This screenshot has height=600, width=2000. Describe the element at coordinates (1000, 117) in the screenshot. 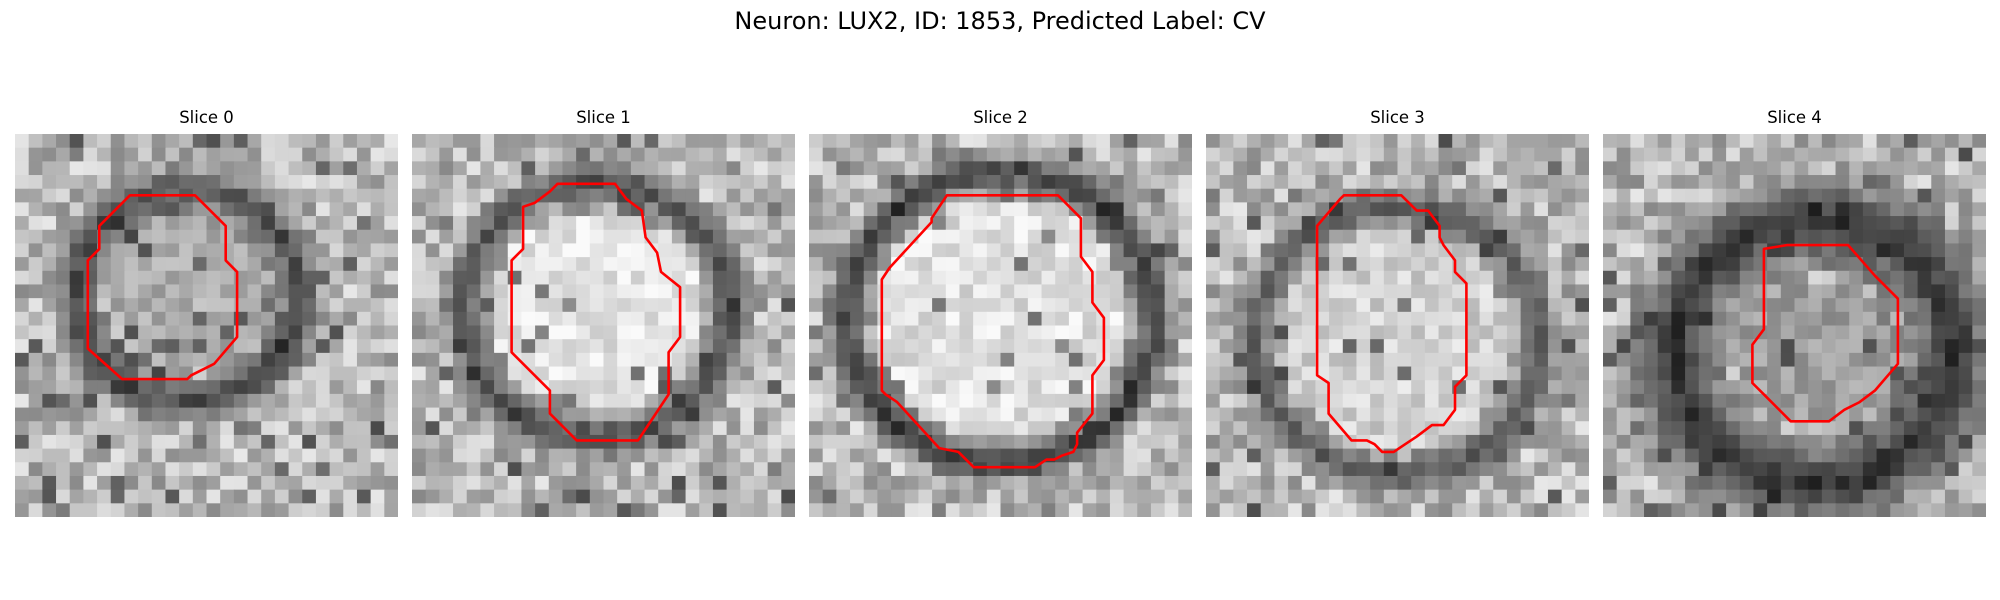

I see `slice-title: Slice 2` at that location.